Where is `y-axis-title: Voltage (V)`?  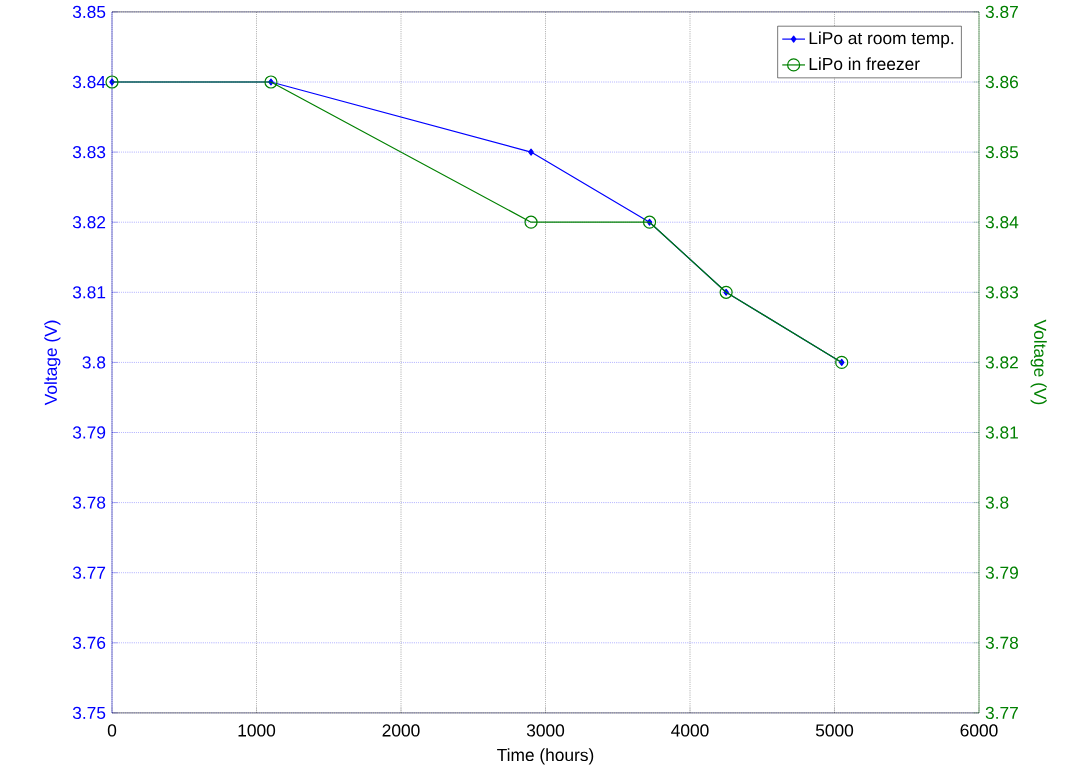
y-axis-title: Voltage (V) is located at coordinates (52, 363).